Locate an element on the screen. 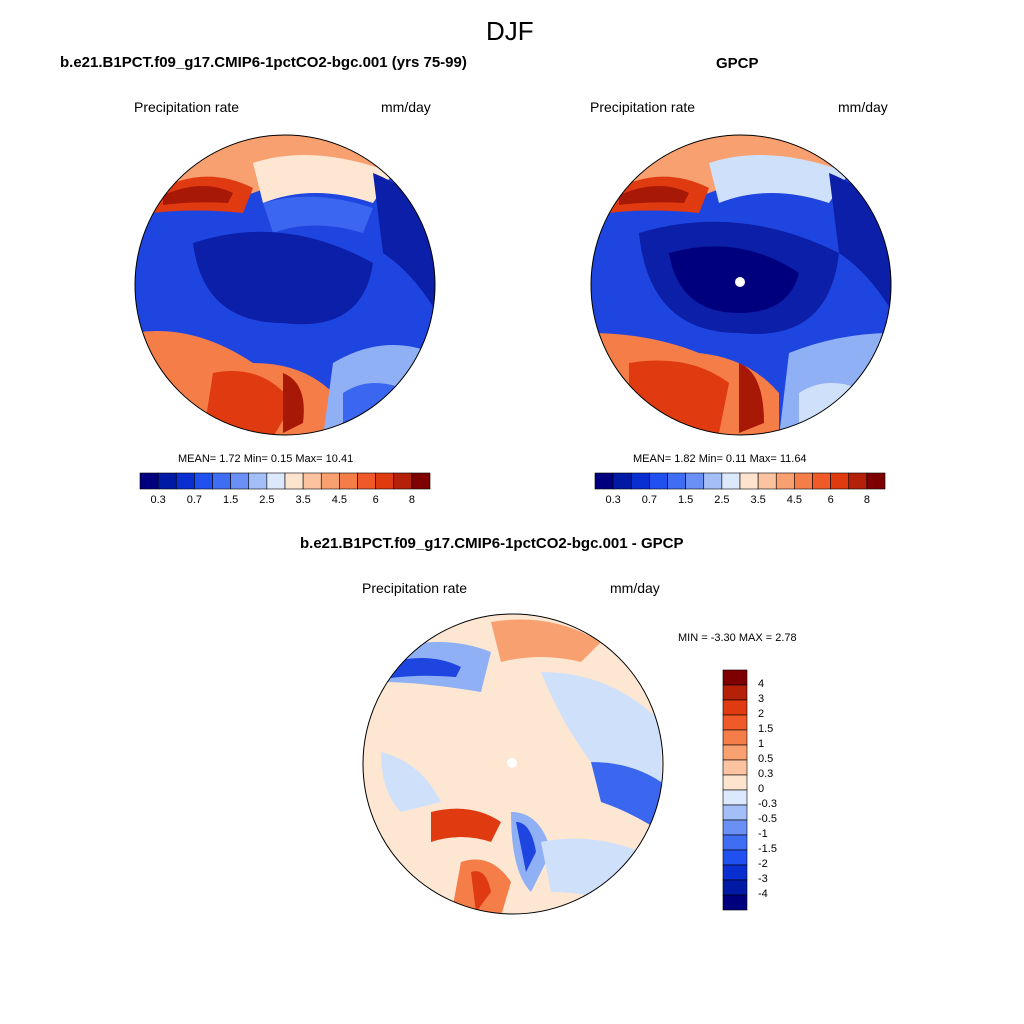 The height and width of the screenshot is (1024, 1024). obs-stats: MEAN= 1.82 Min= 0.11 Max= 11.64 is located at coordinates (720, 459).